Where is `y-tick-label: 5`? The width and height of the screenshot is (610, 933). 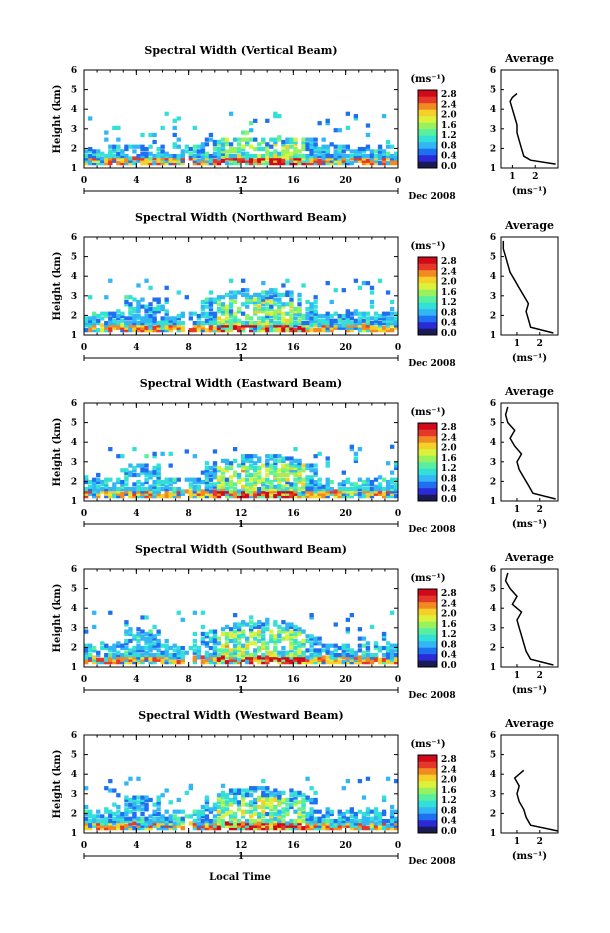
y-tick-label: 5 is located at coordinates (74, 756).